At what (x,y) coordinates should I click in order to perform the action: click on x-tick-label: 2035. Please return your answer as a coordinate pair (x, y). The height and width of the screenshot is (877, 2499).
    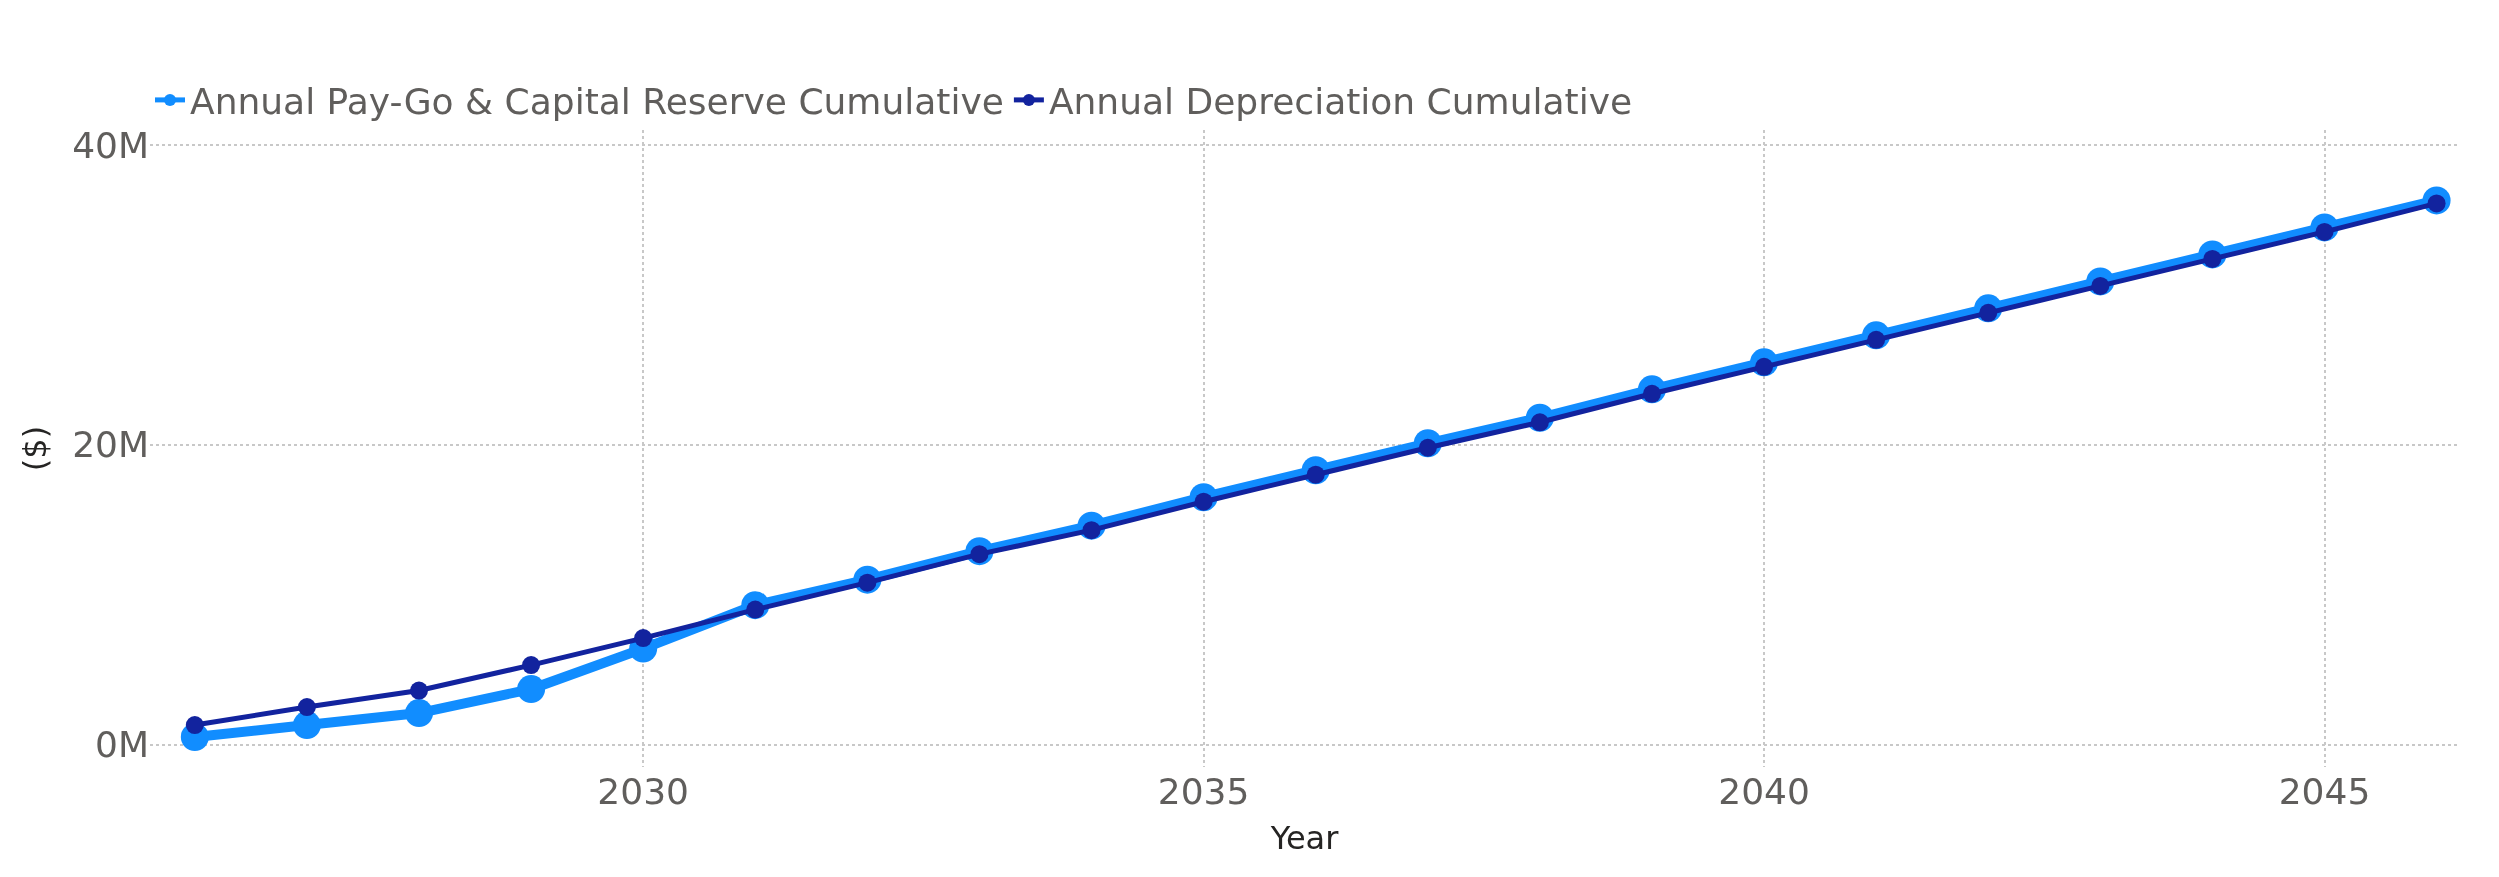
    Looking at the image, I should click on (1203, 791).